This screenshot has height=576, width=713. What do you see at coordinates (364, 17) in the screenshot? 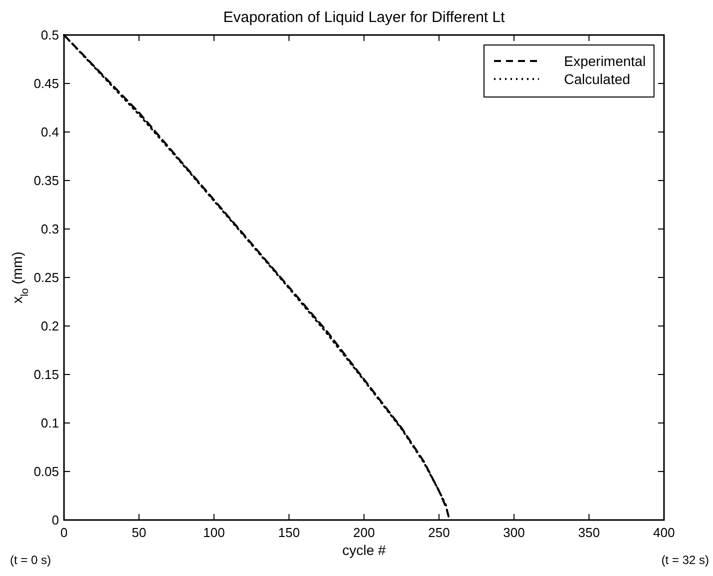
I see `chart-title: Evaporation of Liquid Layer for Different Lt` at bounding box center [364, 17].